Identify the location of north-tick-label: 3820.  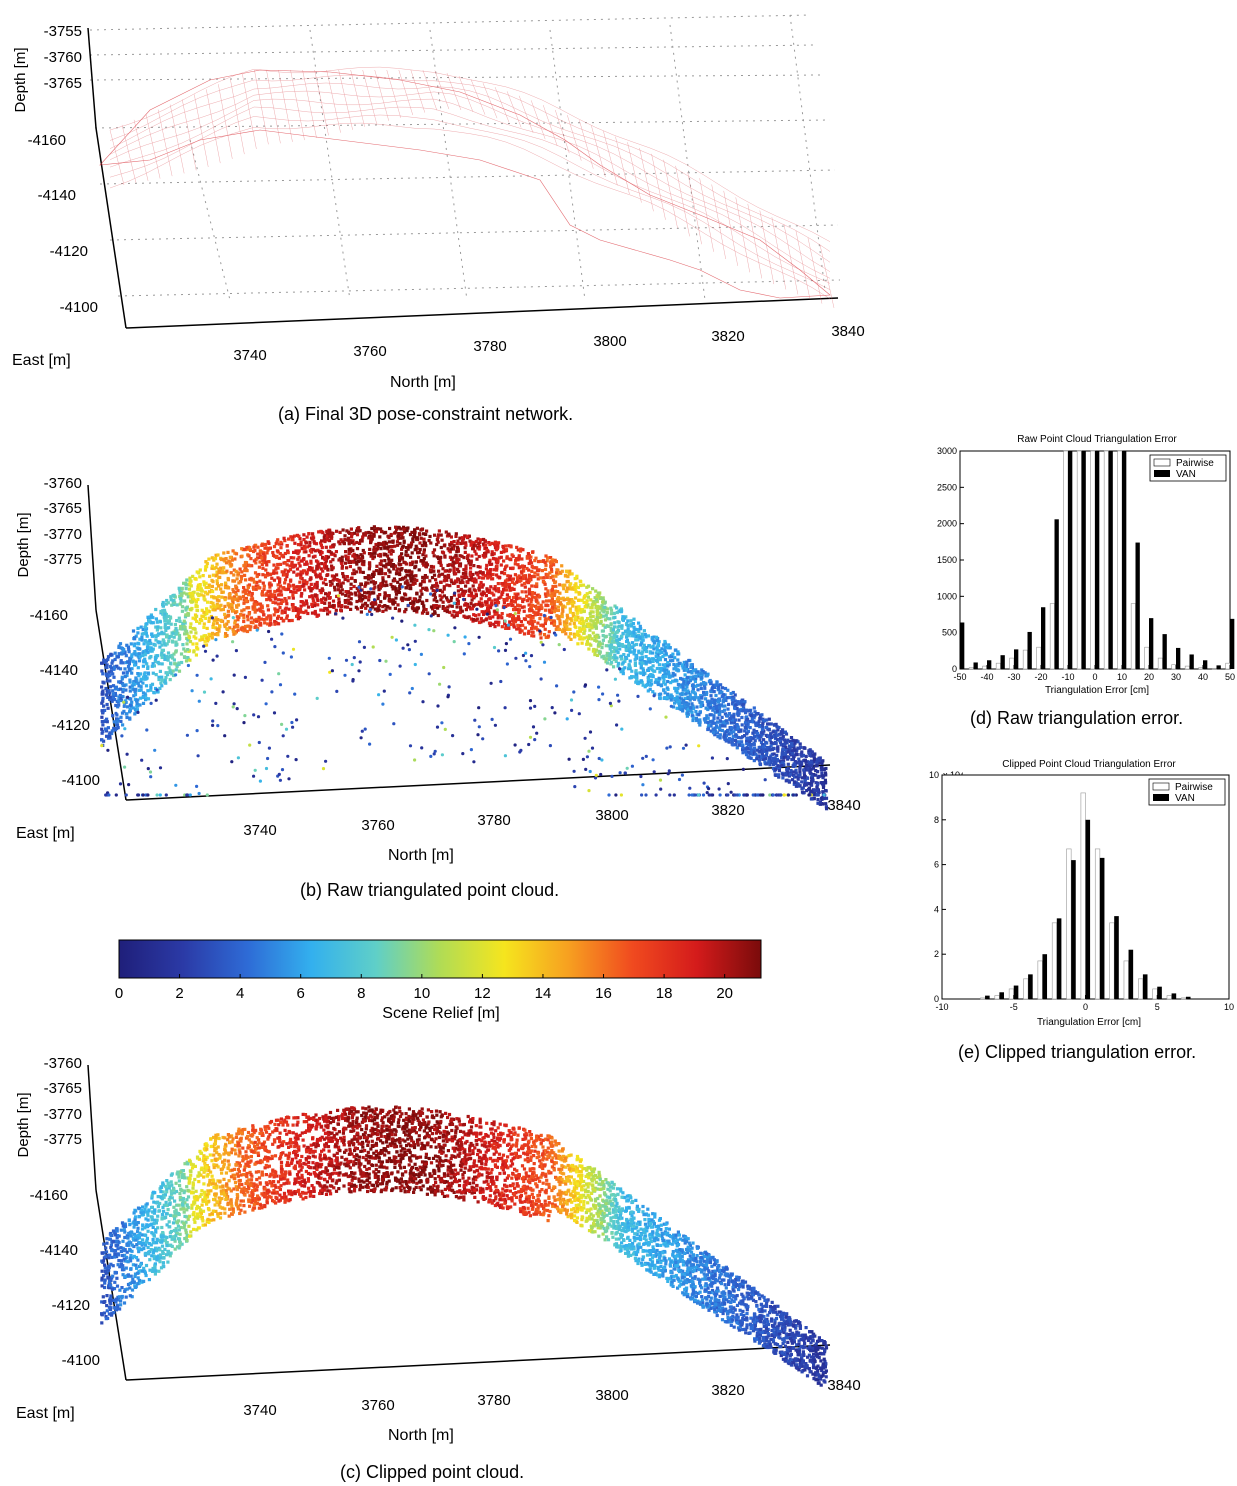
(727, 336).